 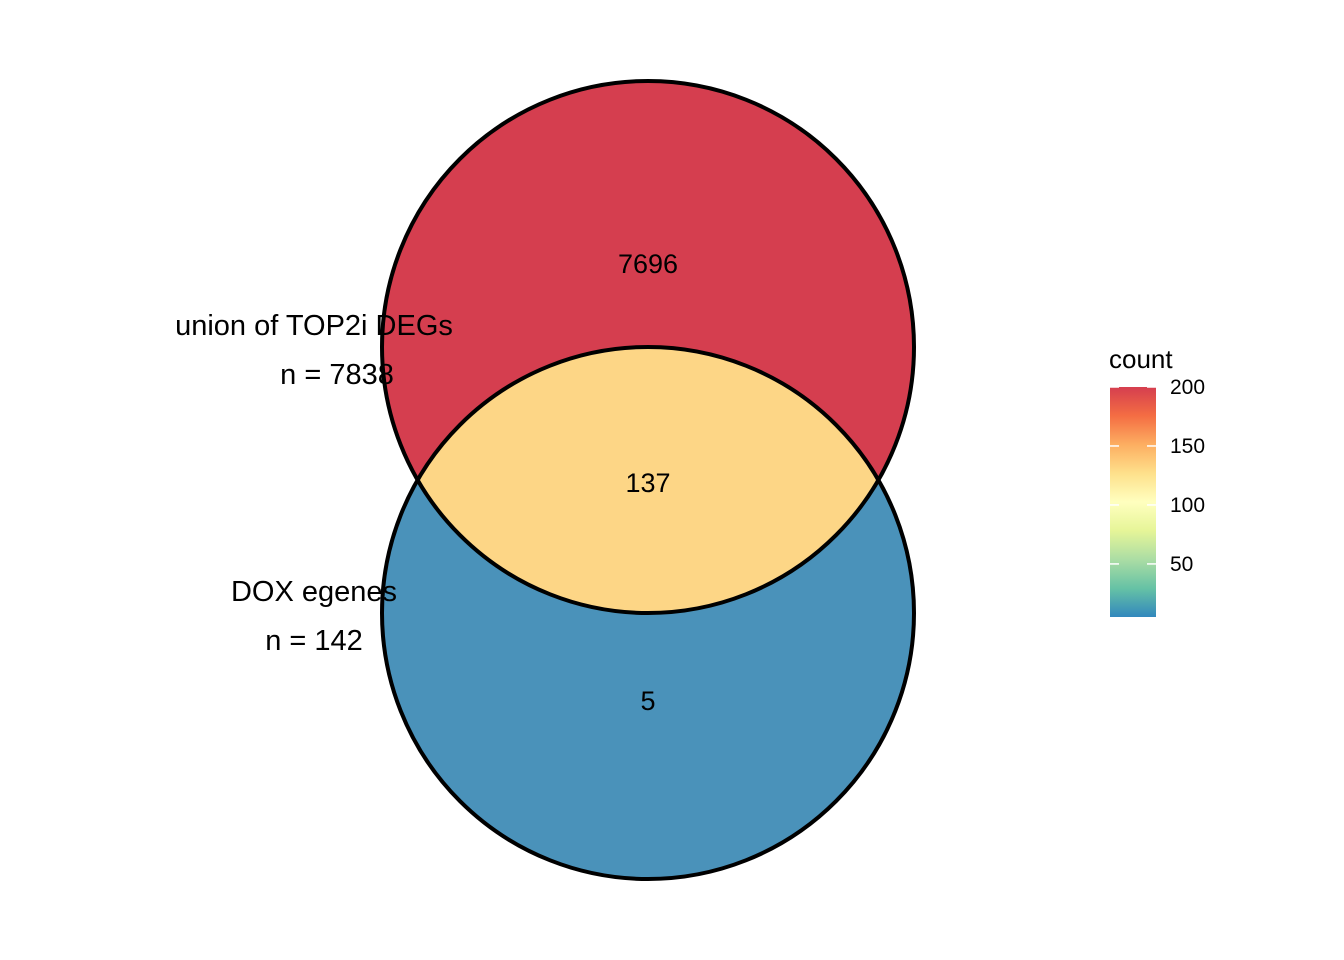 I want to click on legend-tick-label: 150, so click(x=1187, y=446).